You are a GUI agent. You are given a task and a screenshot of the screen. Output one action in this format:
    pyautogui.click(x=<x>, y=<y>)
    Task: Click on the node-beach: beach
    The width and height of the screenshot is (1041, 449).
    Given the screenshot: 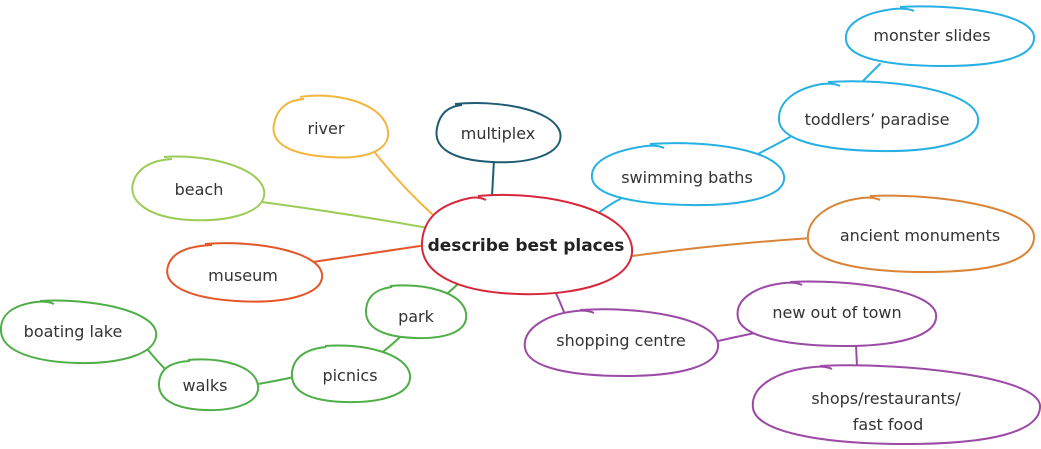 What is the action you would take?
    pyautogui.click(x=199, y=189)
    